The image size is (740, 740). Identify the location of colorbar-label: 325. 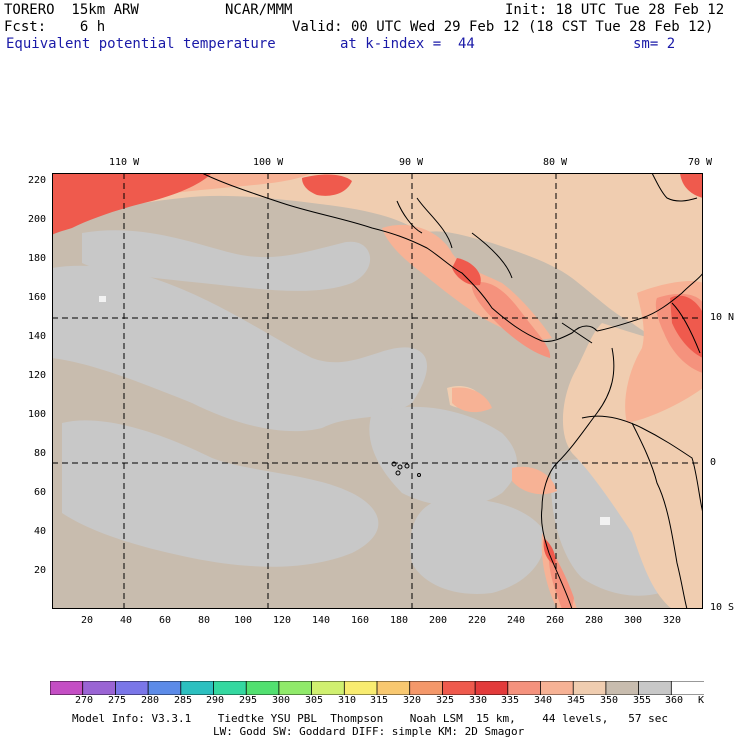
(445, 700).